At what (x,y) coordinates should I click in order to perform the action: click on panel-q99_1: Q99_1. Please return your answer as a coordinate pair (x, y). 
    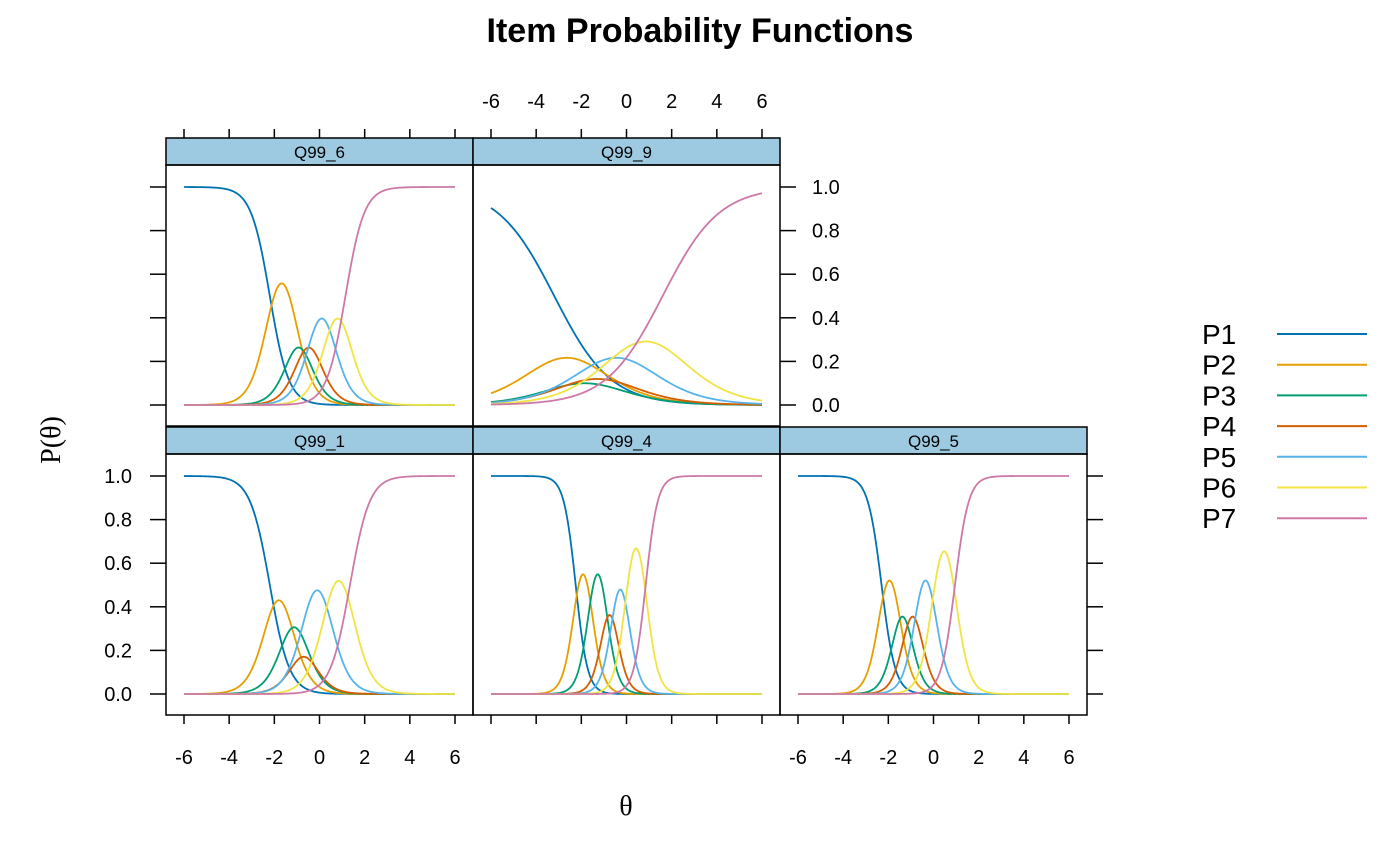
    Looking at the image, I should click on (319, 571).